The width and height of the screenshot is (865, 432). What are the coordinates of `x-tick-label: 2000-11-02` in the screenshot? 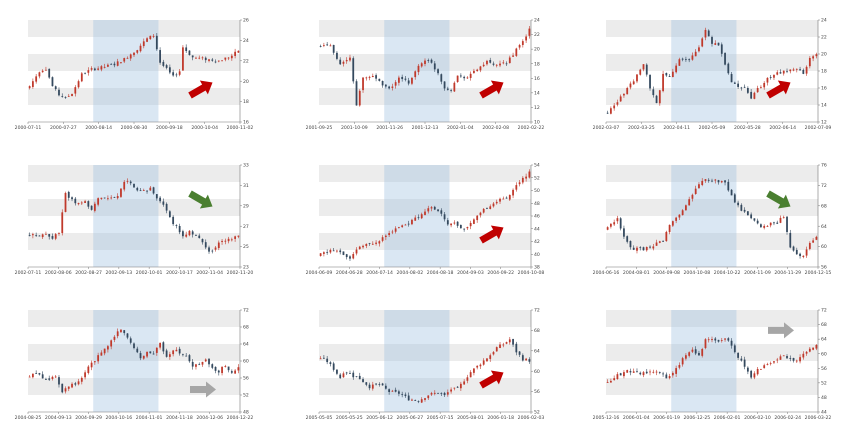 It's located at (240, 128).